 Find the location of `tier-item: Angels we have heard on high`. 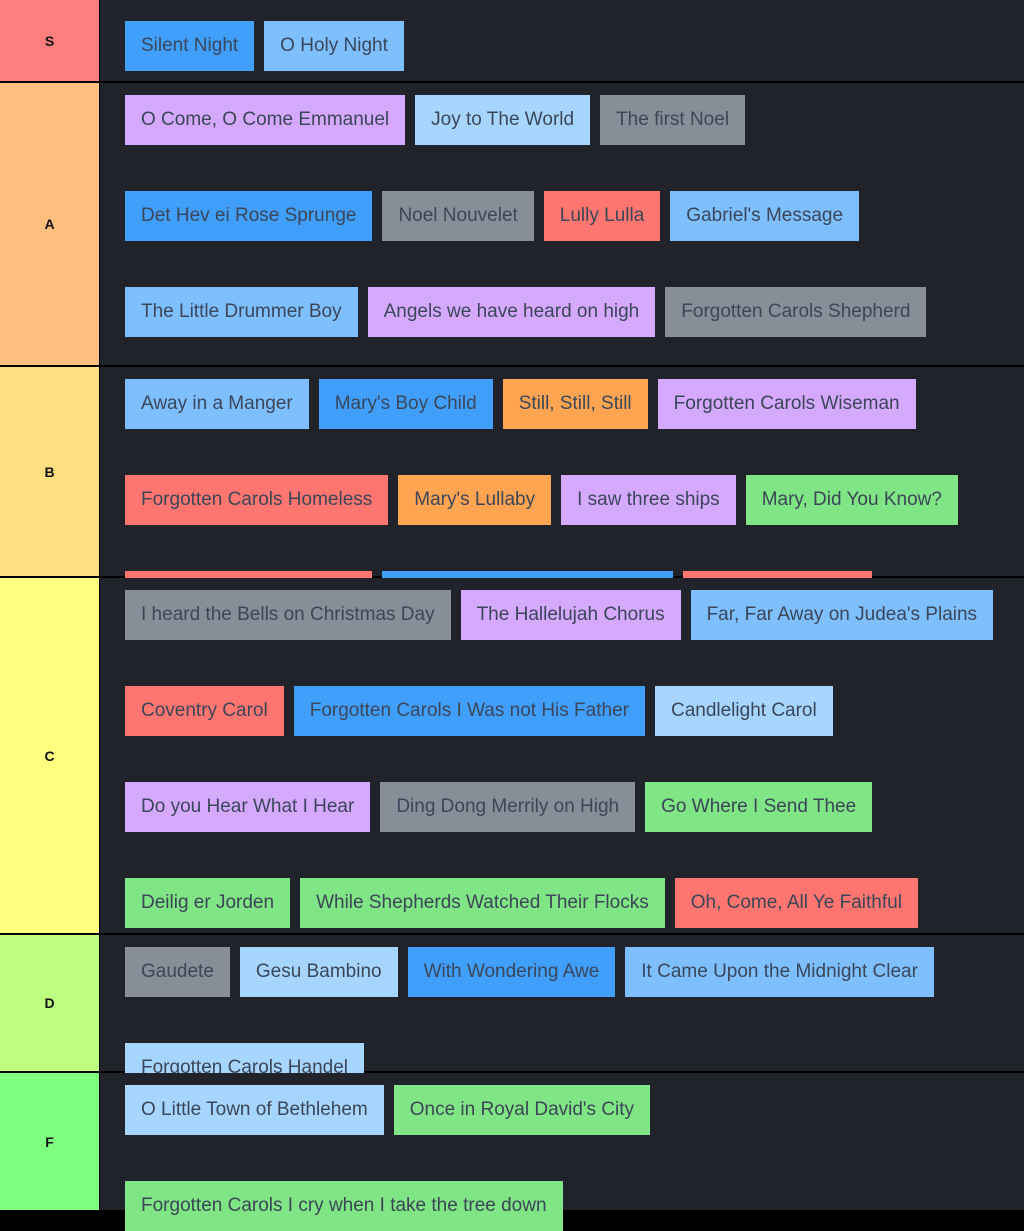

tier-item: Angels we have heard on high is located at coordinates (511, 312).